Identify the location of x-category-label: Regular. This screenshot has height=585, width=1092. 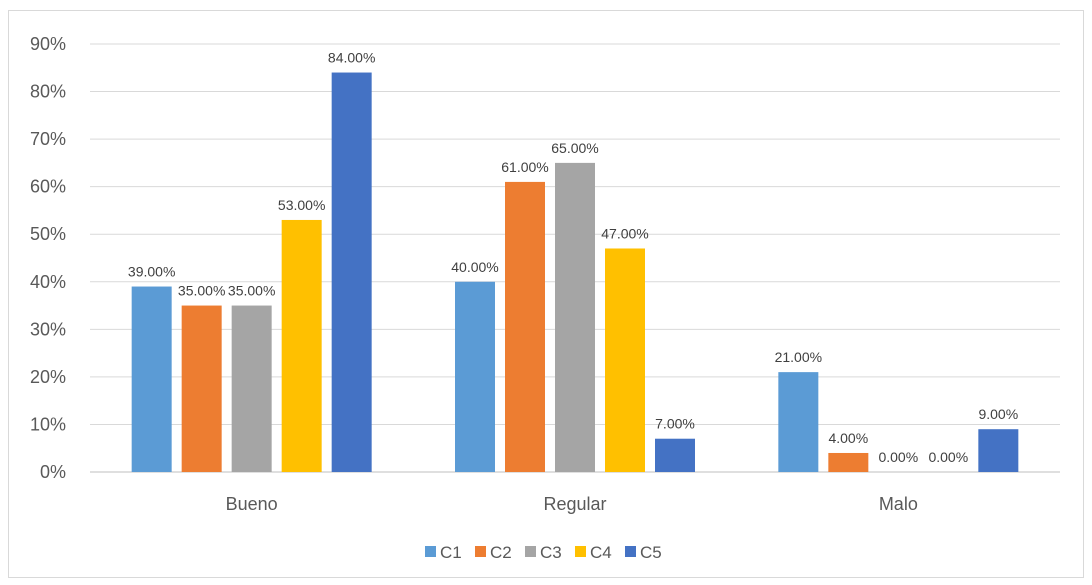
(574, 504).